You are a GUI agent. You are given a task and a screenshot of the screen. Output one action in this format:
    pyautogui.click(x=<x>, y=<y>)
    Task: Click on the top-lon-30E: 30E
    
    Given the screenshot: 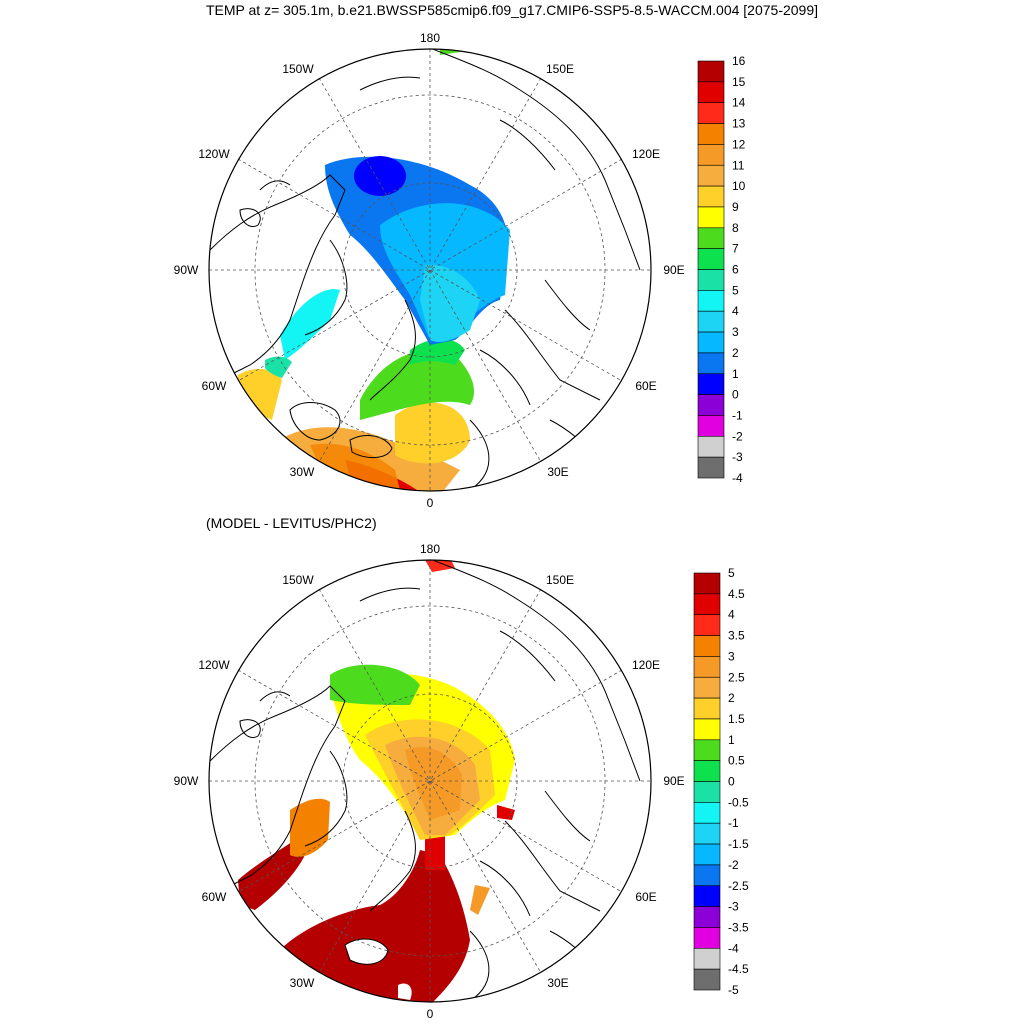 What is the action you would take?
    pyautogui.click(x=557, y=472)
    